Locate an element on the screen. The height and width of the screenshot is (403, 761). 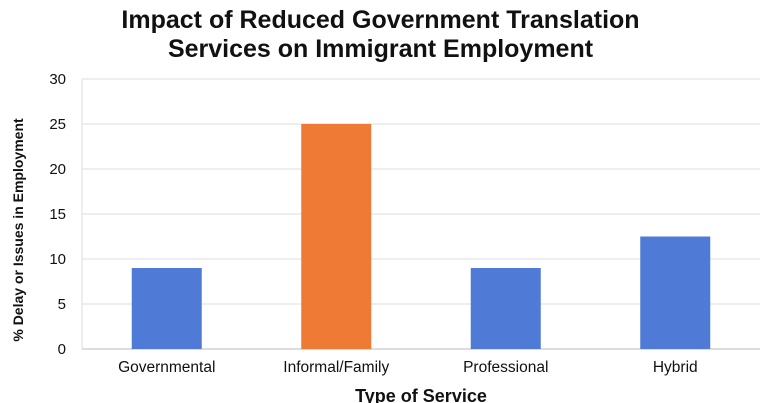
chart-title-line-2: Services on Immigrant Employment is located at coordinates (380, 49).